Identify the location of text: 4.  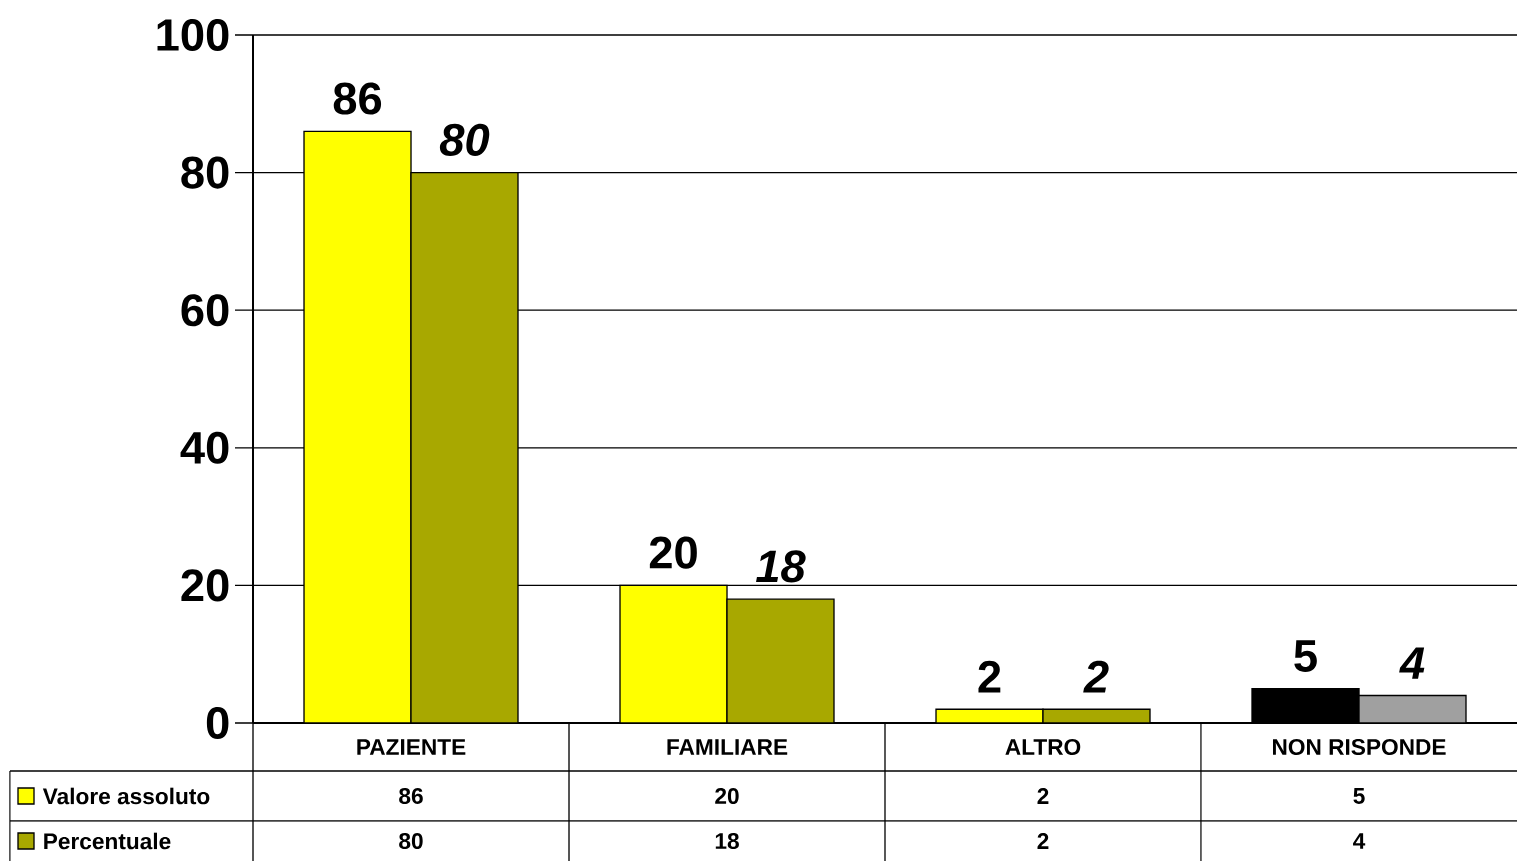
(1359, 841).